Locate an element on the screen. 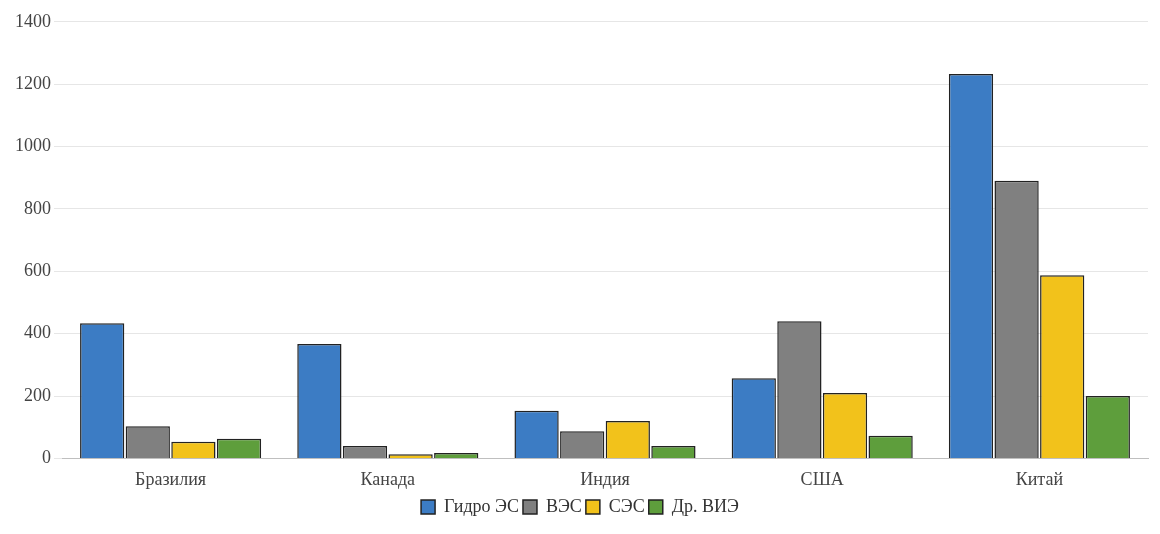 This screenshot has width=1160, height=534. x-tick-label: Китай is located at coordinates (1039, 478).